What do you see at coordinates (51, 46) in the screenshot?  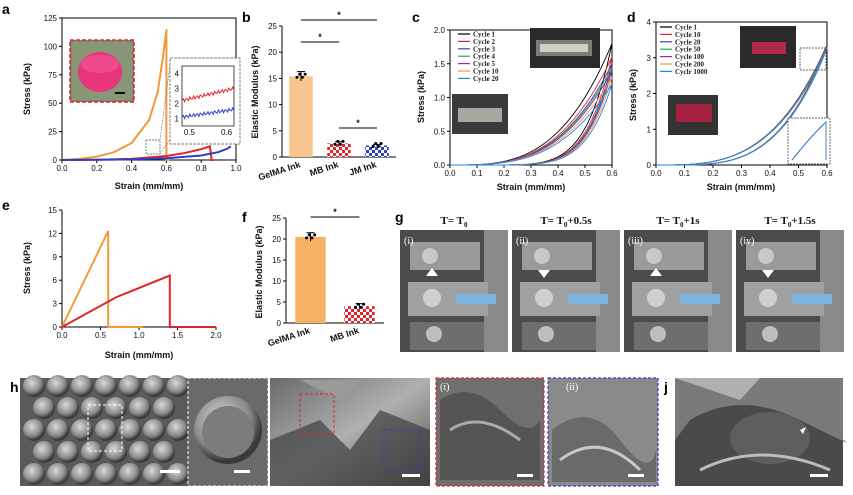 I see `chart-a-ytick-label: 100` at bounding box center [51, 46].